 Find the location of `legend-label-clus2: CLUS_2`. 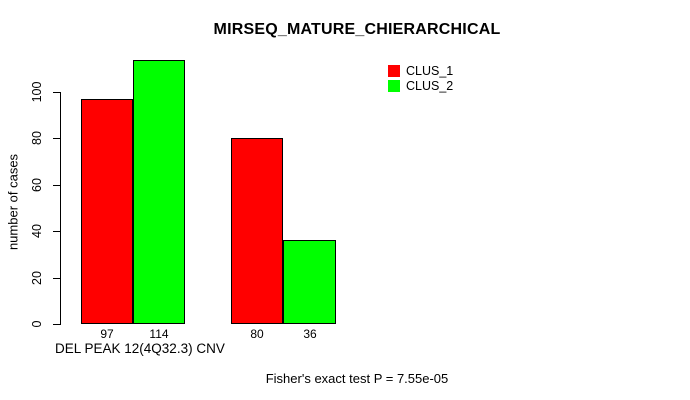

legend-label-clus2: CLUS_2 is located at coordinates (430, 86).